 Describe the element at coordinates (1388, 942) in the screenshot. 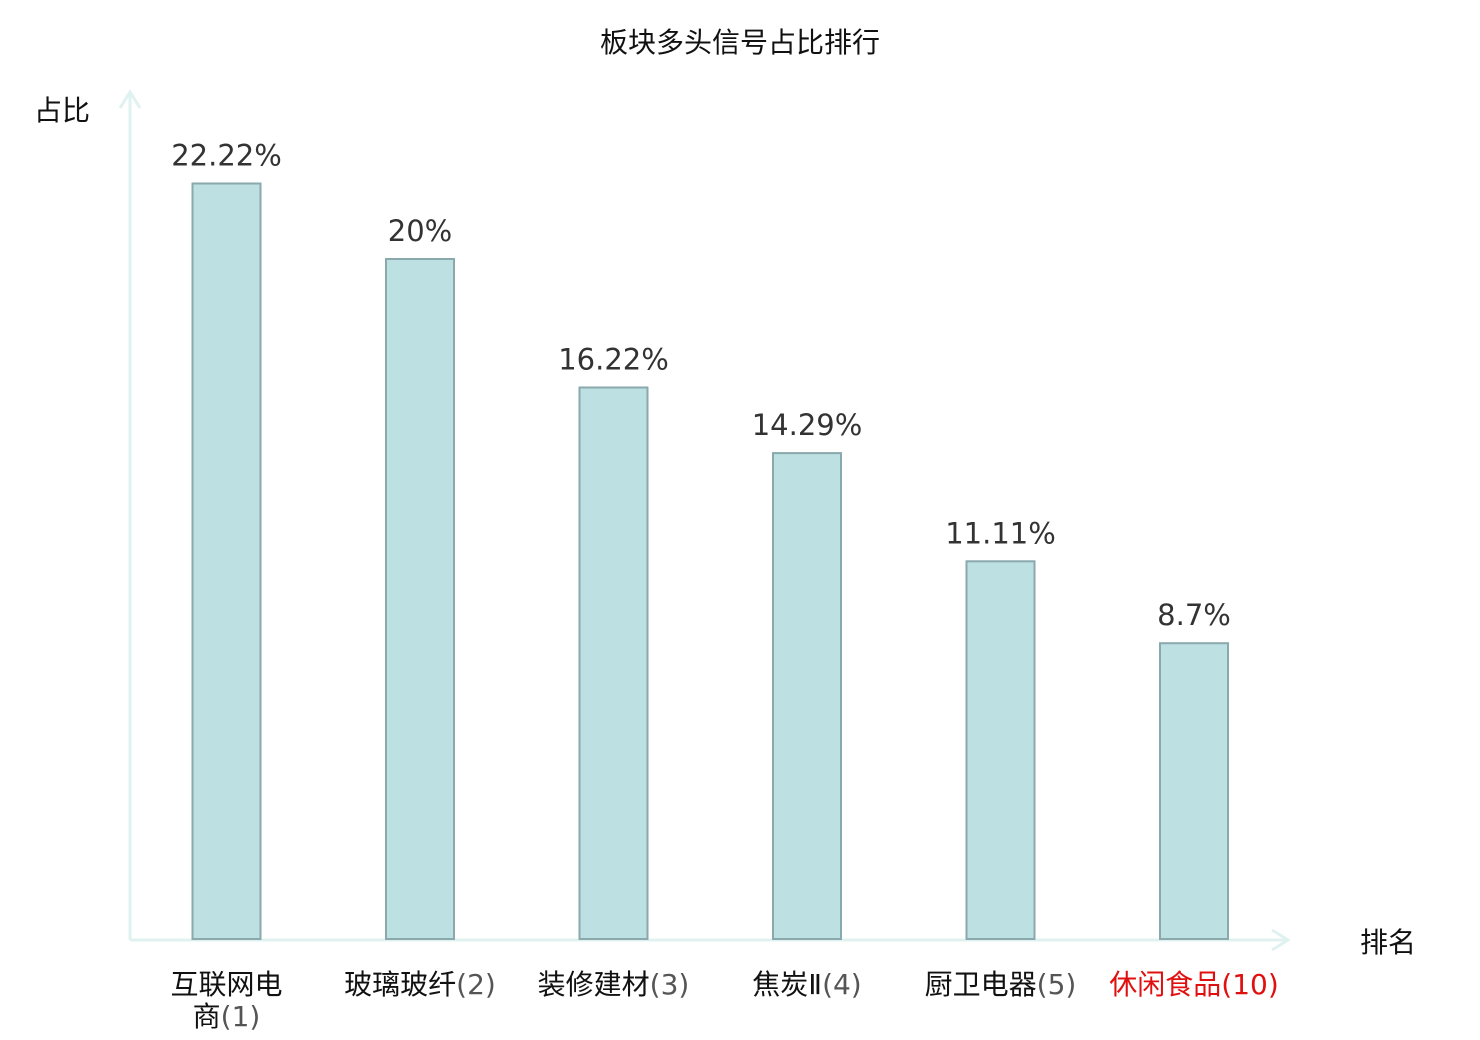

I see `x-axis-label: 排名` at that location.